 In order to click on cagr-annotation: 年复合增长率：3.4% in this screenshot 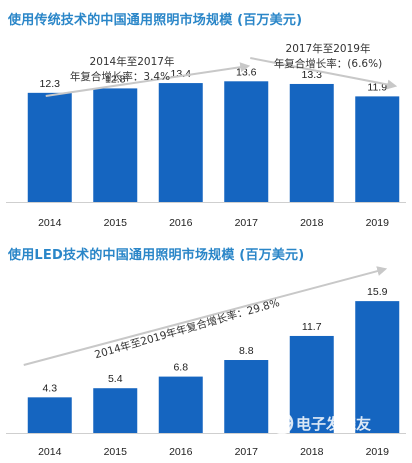, I will do `click(120, 76)`.